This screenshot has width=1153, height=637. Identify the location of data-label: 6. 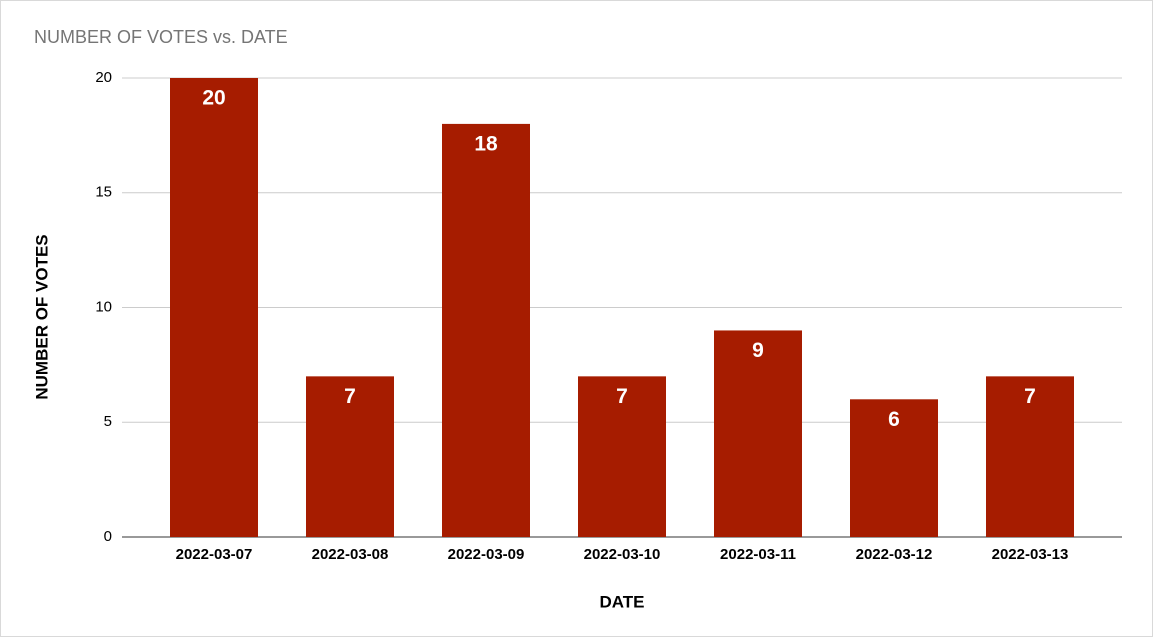
(894, 419).